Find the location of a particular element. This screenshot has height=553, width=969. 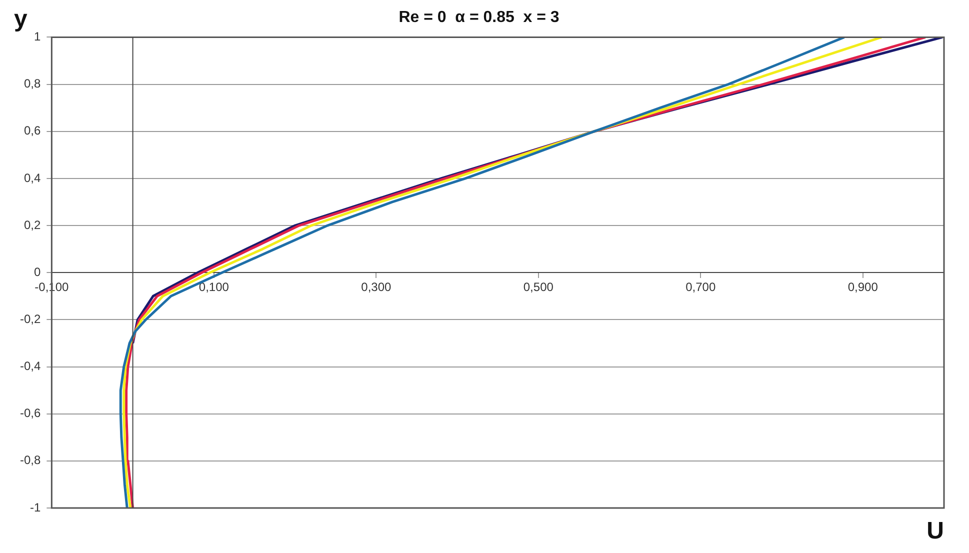

y-tick-label: -0,4 is located at coordinates (30, 366).